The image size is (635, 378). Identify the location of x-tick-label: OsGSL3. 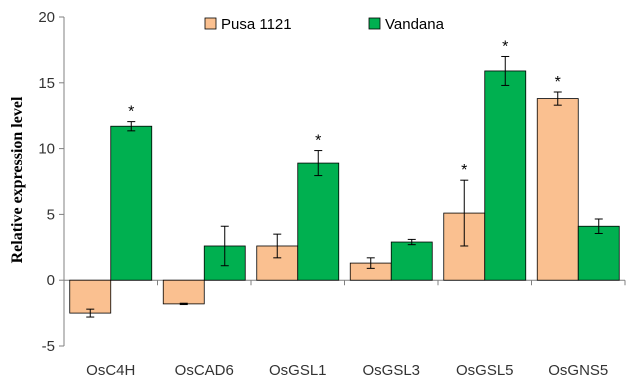
(391, 370).